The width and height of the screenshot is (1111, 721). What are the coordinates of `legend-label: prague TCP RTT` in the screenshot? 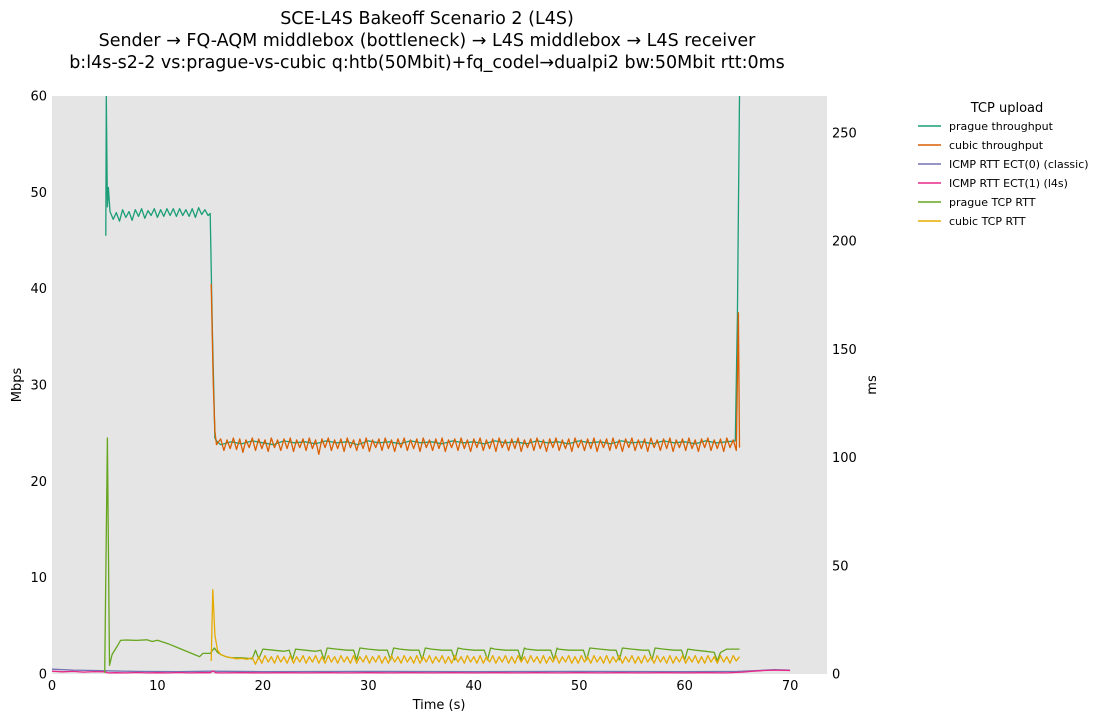 It's located at (992, 202).